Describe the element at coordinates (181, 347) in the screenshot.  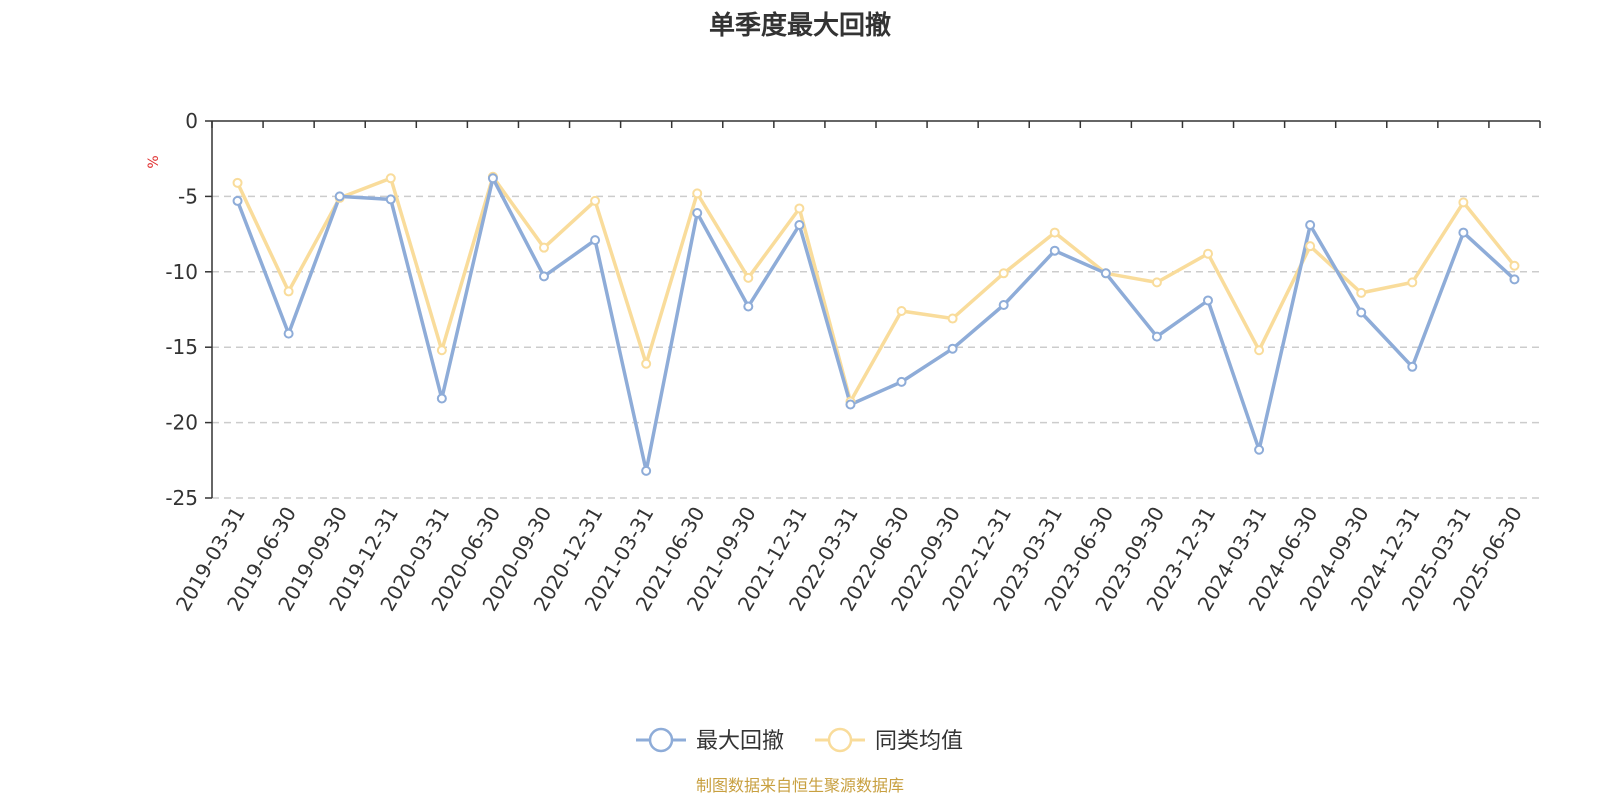
I see `y-tick-label: -15` at that location.